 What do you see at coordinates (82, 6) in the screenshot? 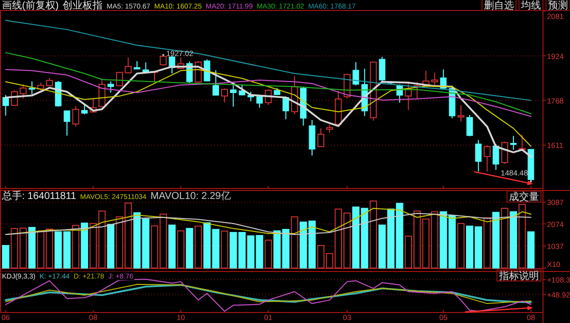
I see `chart-title: 创业板指` at bounding box center [82, 6].